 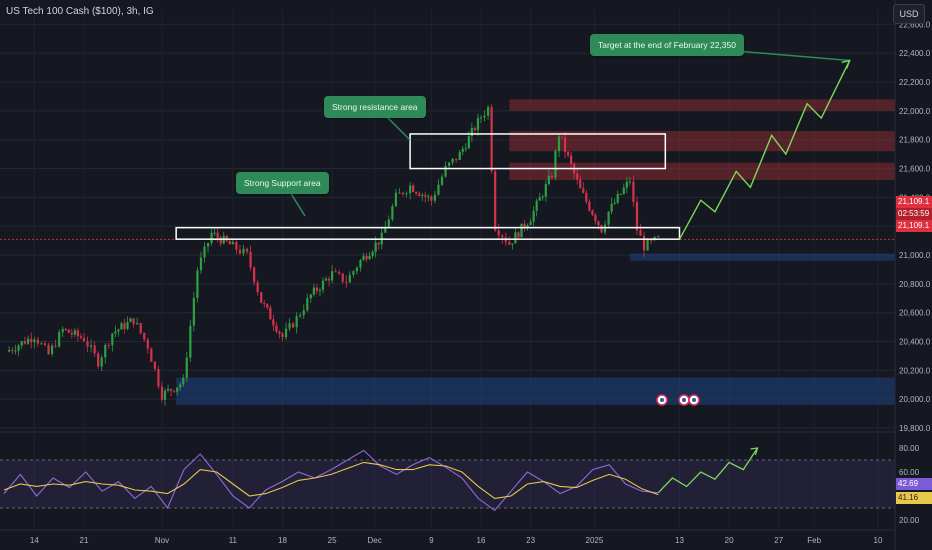 I want to click on x-tick-label: 20, so click(x=729, y=540).